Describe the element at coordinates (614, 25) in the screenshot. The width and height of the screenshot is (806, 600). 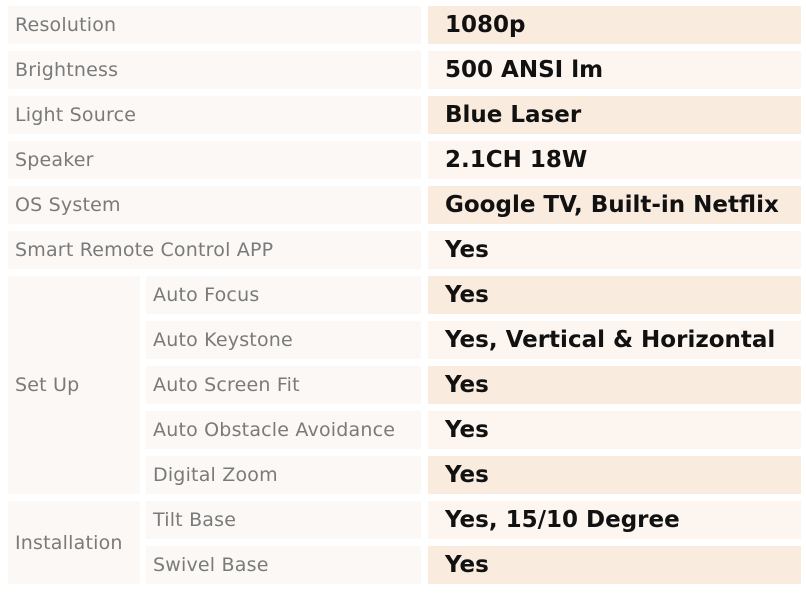
I see `spec-value-resolution: 1080p` at that location.